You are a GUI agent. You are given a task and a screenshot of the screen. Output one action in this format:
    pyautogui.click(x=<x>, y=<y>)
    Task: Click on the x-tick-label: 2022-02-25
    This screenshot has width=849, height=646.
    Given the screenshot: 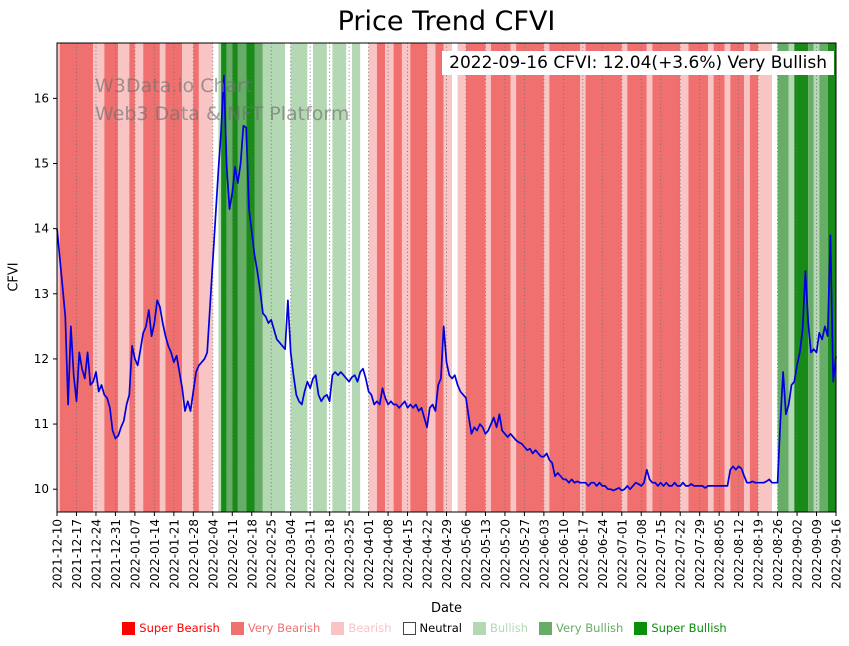 What is the action you would take?
    pyautogui.click(x=272, y=554)
    